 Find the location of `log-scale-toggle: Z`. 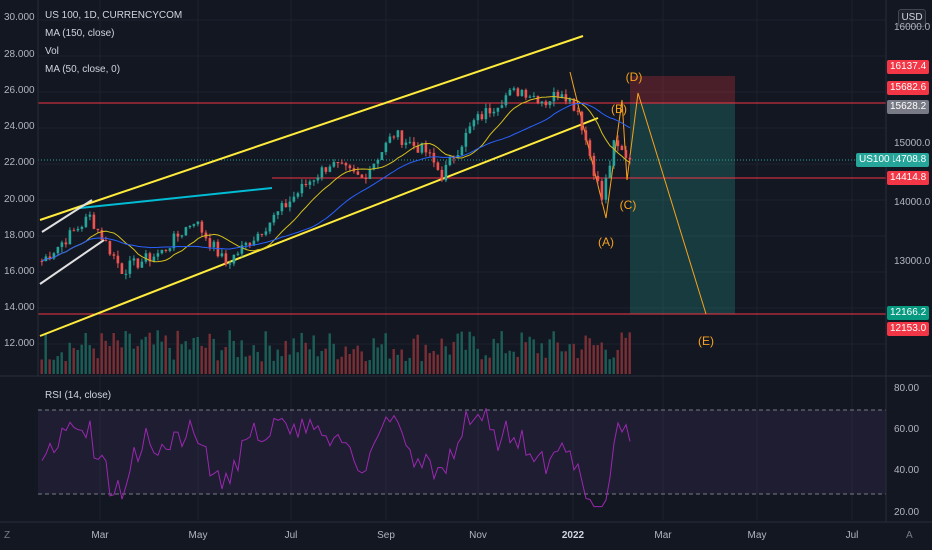

log-scale-toggle: Z is located at coordinates (7, 535).